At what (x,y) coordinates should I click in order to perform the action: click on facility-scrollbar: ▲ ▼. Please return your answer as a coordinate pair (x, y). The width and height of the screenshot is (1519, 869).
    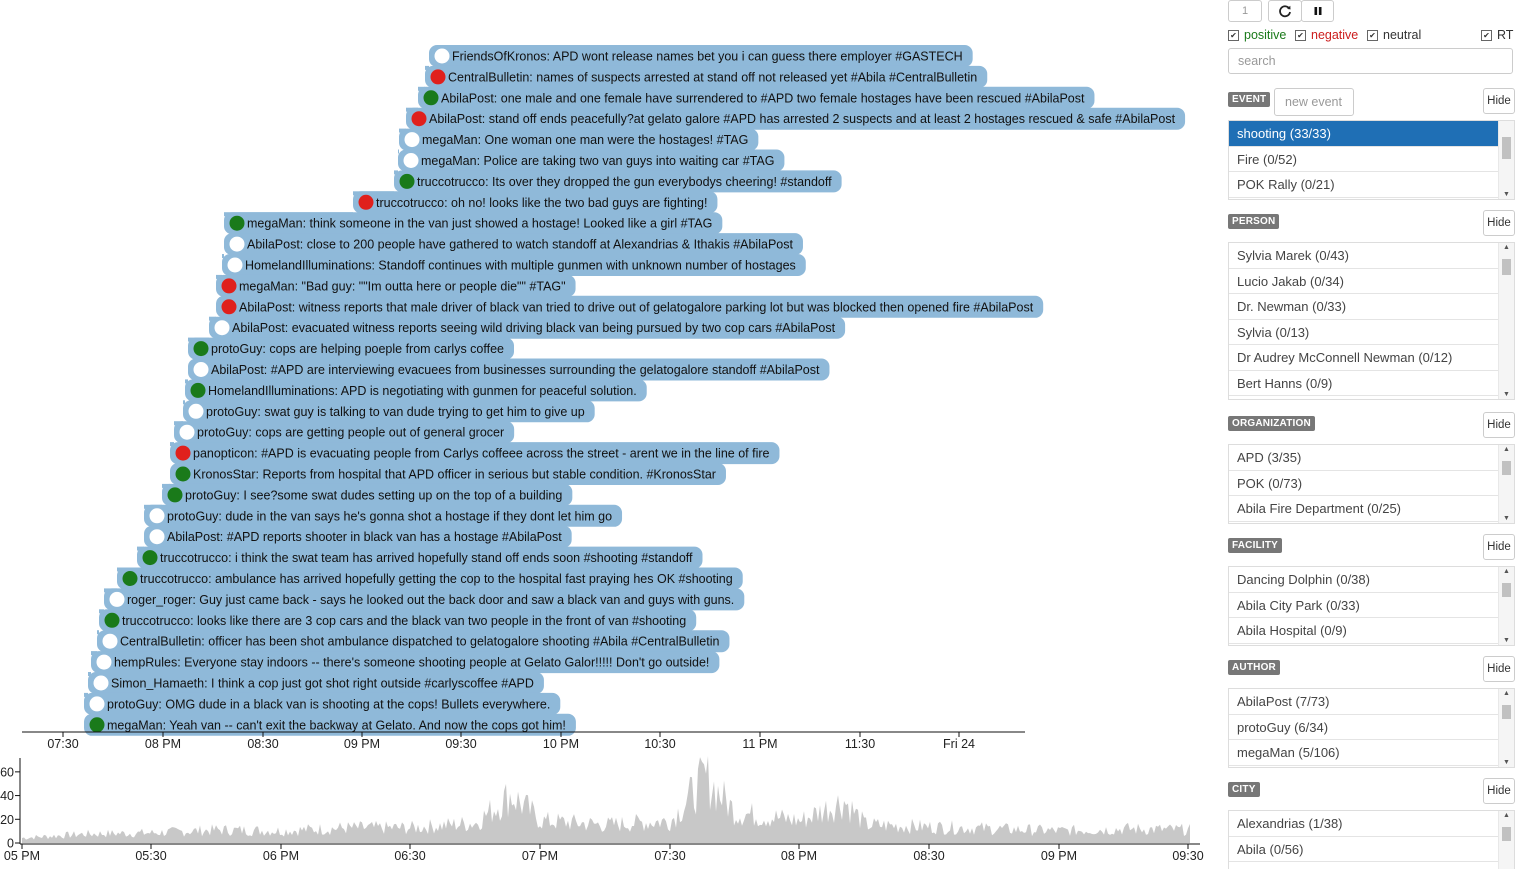
    Looking at the image, I should click on (1506, 606).